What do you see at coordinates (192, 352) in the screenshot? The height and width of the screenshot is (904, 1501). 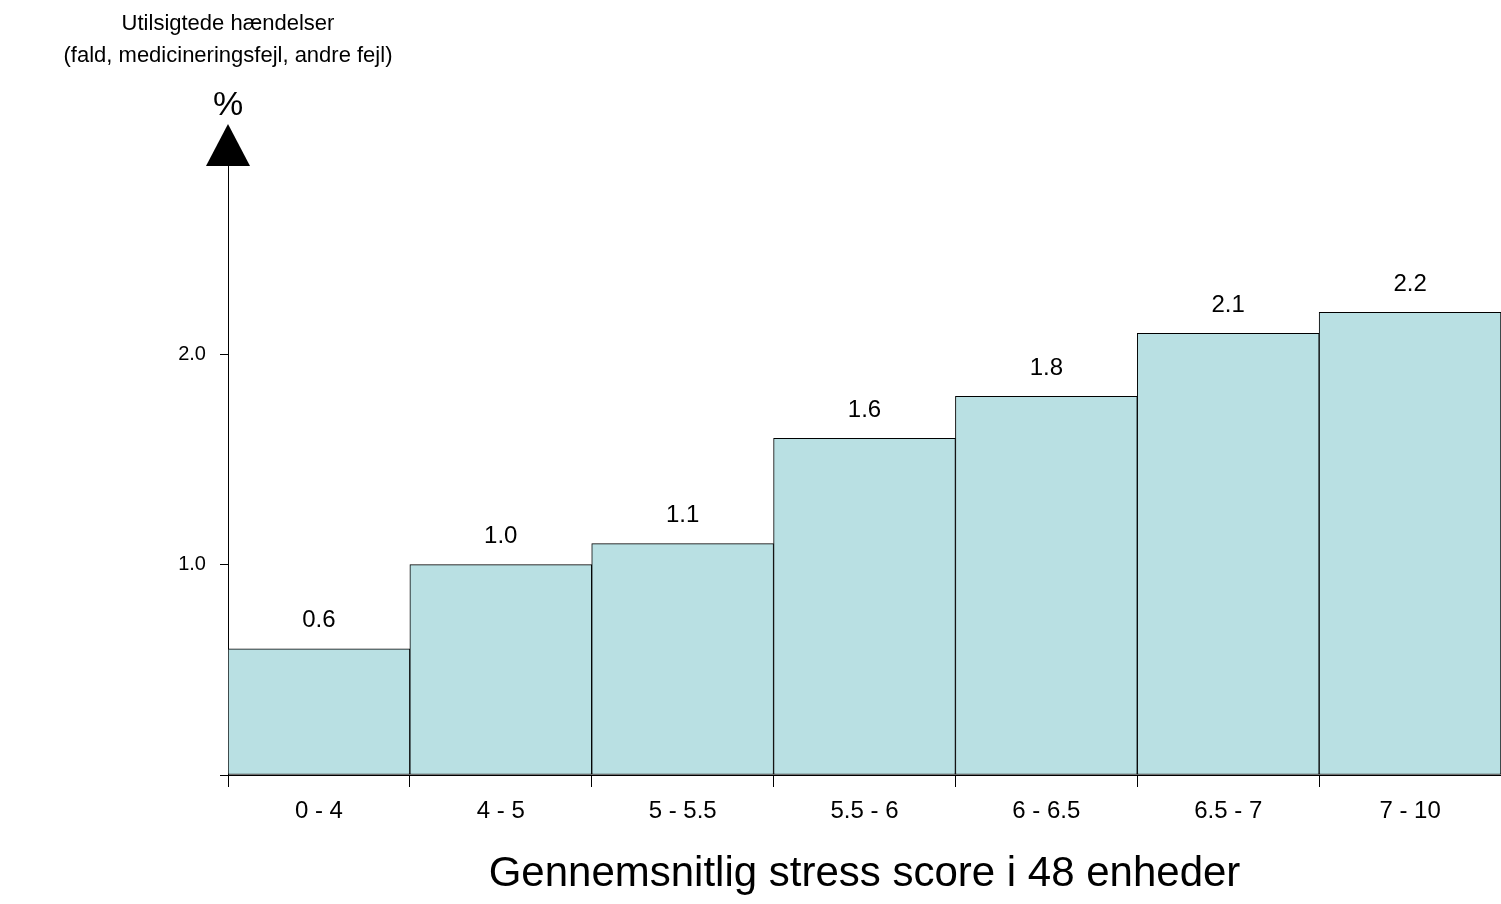 I see `y-tick-label: 2.0` at bounding box center [192, 352].